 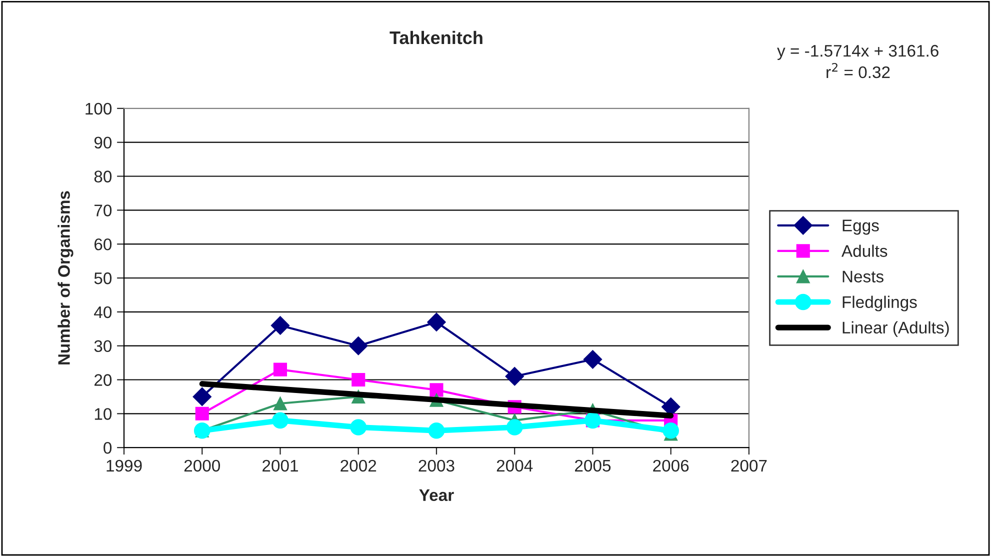 I want to click on legend-label: Fledglings, so click(x=879, y=304).